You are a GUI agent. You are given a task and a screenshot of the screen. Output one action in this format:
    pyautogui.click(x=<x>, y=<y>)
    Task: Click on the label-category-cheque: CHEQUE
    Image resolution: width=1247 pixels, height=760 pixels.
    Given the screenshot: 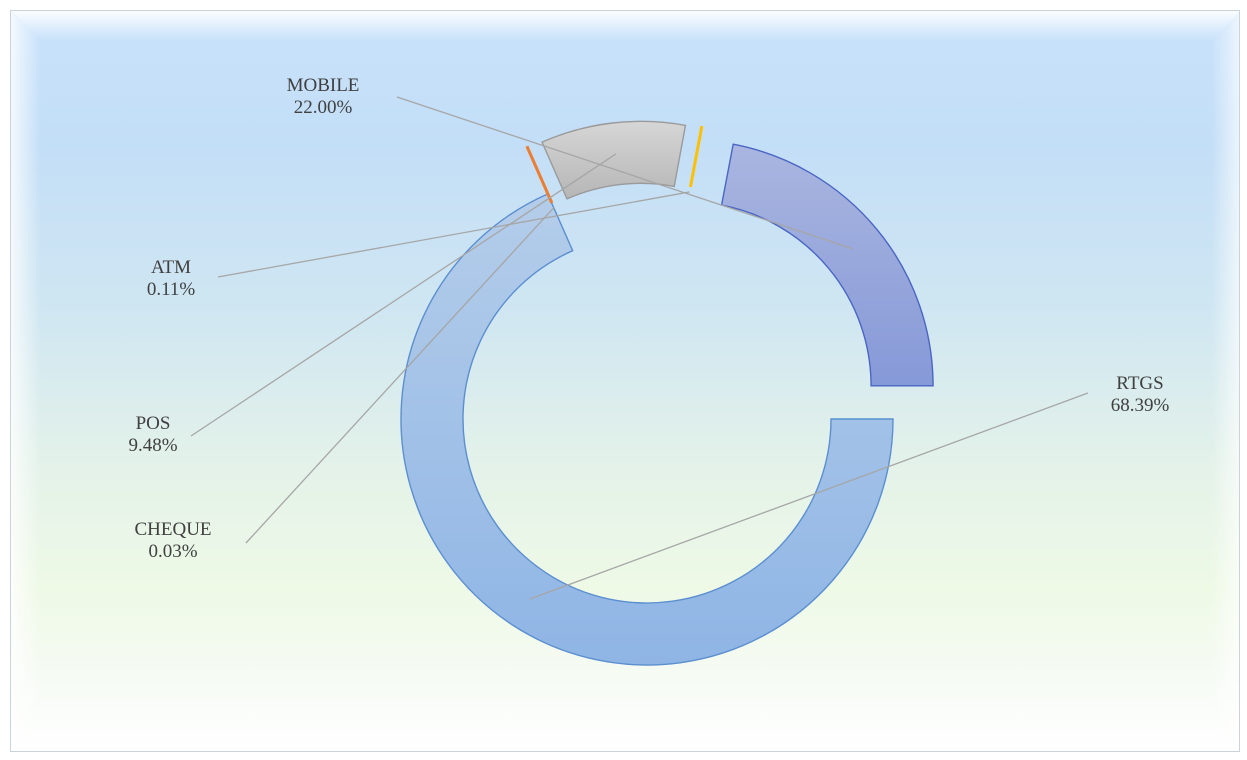 What is the action you would take?
    pyautogui.click(x=172, y=529)
    